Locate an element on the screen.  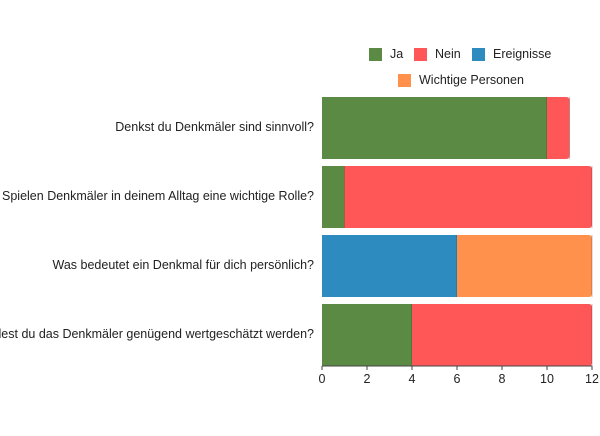
x-tick-label: 0 is located at coordinates (322, 379).